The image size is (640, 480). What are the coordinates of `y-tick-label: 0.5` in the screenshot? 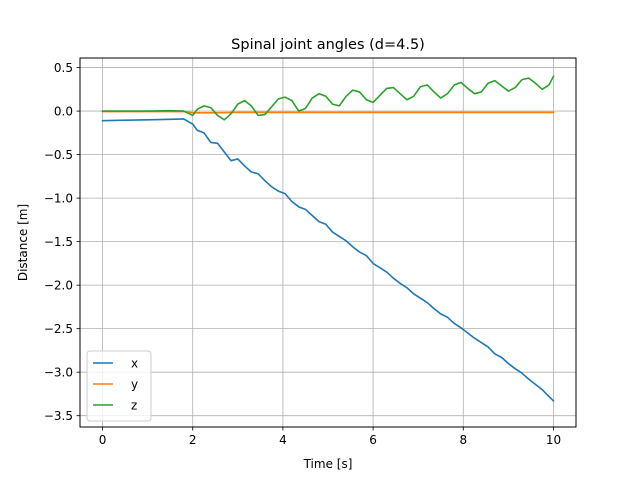 It's located at (63, 68).